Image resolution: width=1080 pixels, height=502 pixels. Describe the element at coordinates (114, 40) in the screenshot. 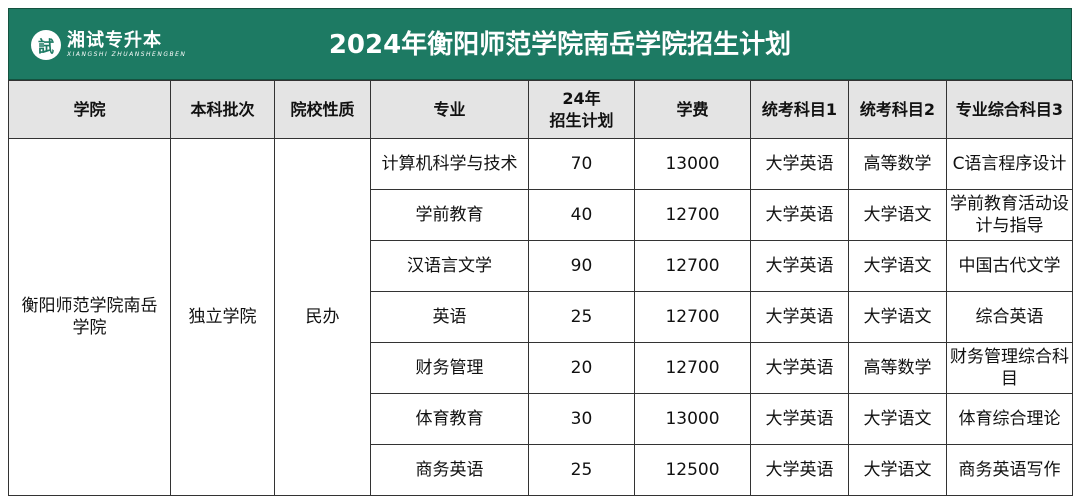

I see `logo-name: 湘试专升本` at that location.